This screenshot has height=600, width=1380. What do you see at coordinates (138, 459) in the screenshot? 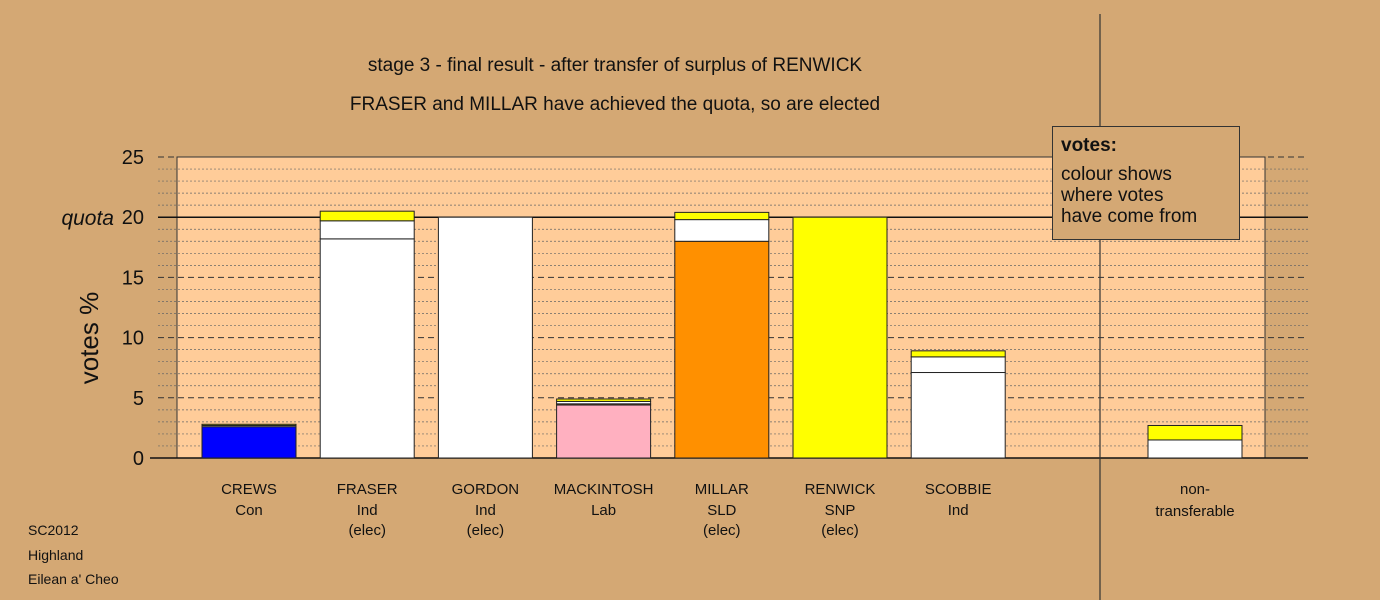
I see `y-tick-label: 0` at bounding box center [138, 459].